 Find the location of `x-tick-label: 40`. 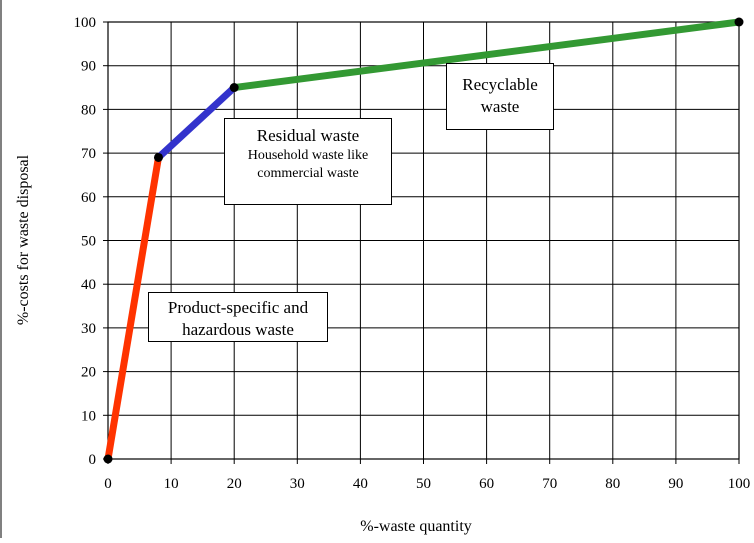

x-tick-label: 40 is located at coordinates (360, 484).